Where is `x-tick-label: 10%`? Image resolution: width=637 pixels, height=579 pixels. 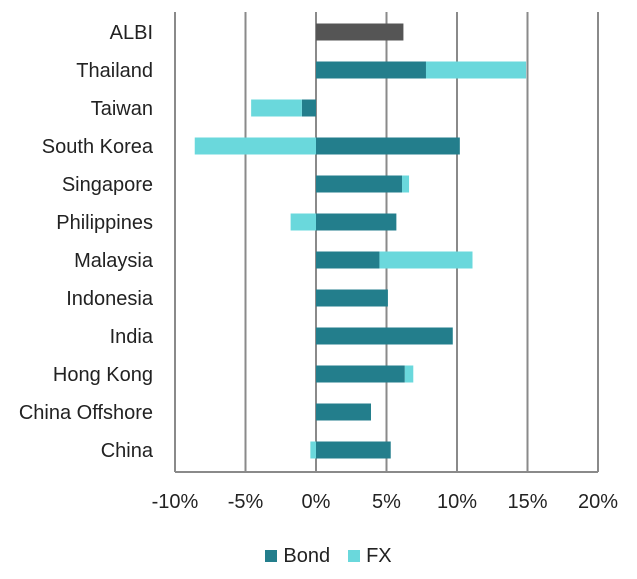
x-tick-label: 10% is located at coordinates (457, 502).